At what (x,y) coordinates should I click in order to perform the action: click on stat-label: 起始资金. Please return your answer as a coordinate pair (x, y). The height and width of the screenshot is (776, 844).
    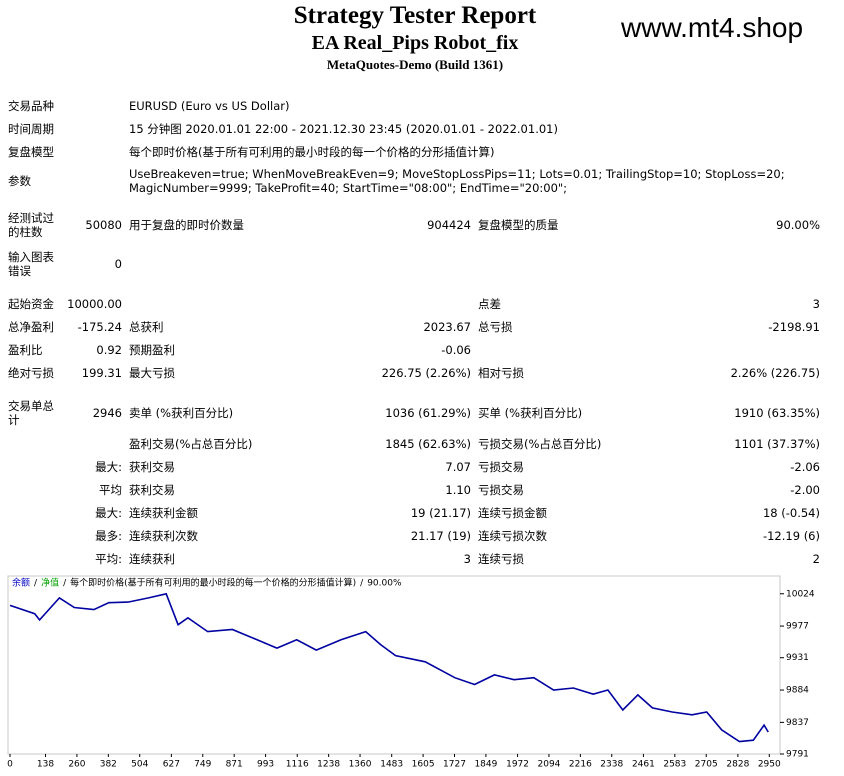
    Looking at the image, I should click on (31, 304).